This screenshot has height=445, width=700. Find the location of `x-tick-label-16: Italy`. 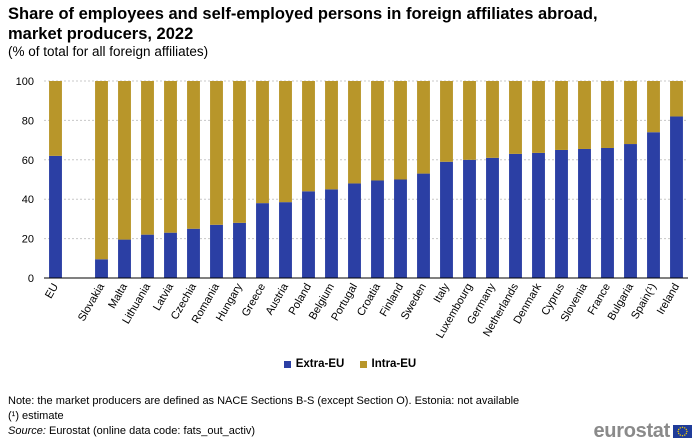

x-tick-label-16: Italy is located at coordinates (442, 293).